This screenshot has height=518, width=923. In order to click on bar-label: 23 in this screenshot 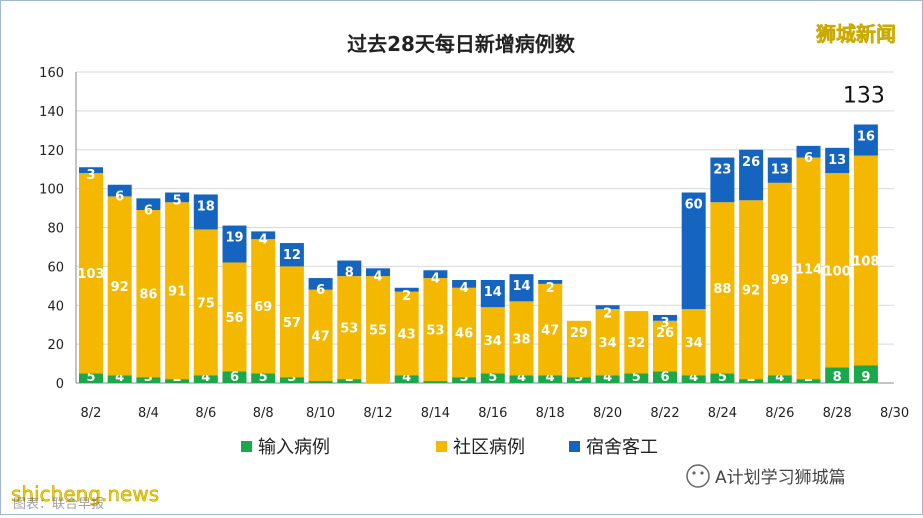, I will do `click(722, 170)`.